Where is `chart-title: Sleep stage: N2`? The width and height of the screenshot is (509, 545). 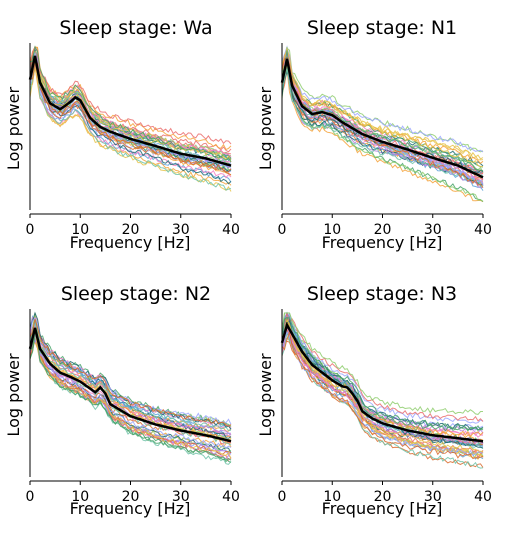 chart-title: Sleep stage: N2 is located at coordinates (136, 294).